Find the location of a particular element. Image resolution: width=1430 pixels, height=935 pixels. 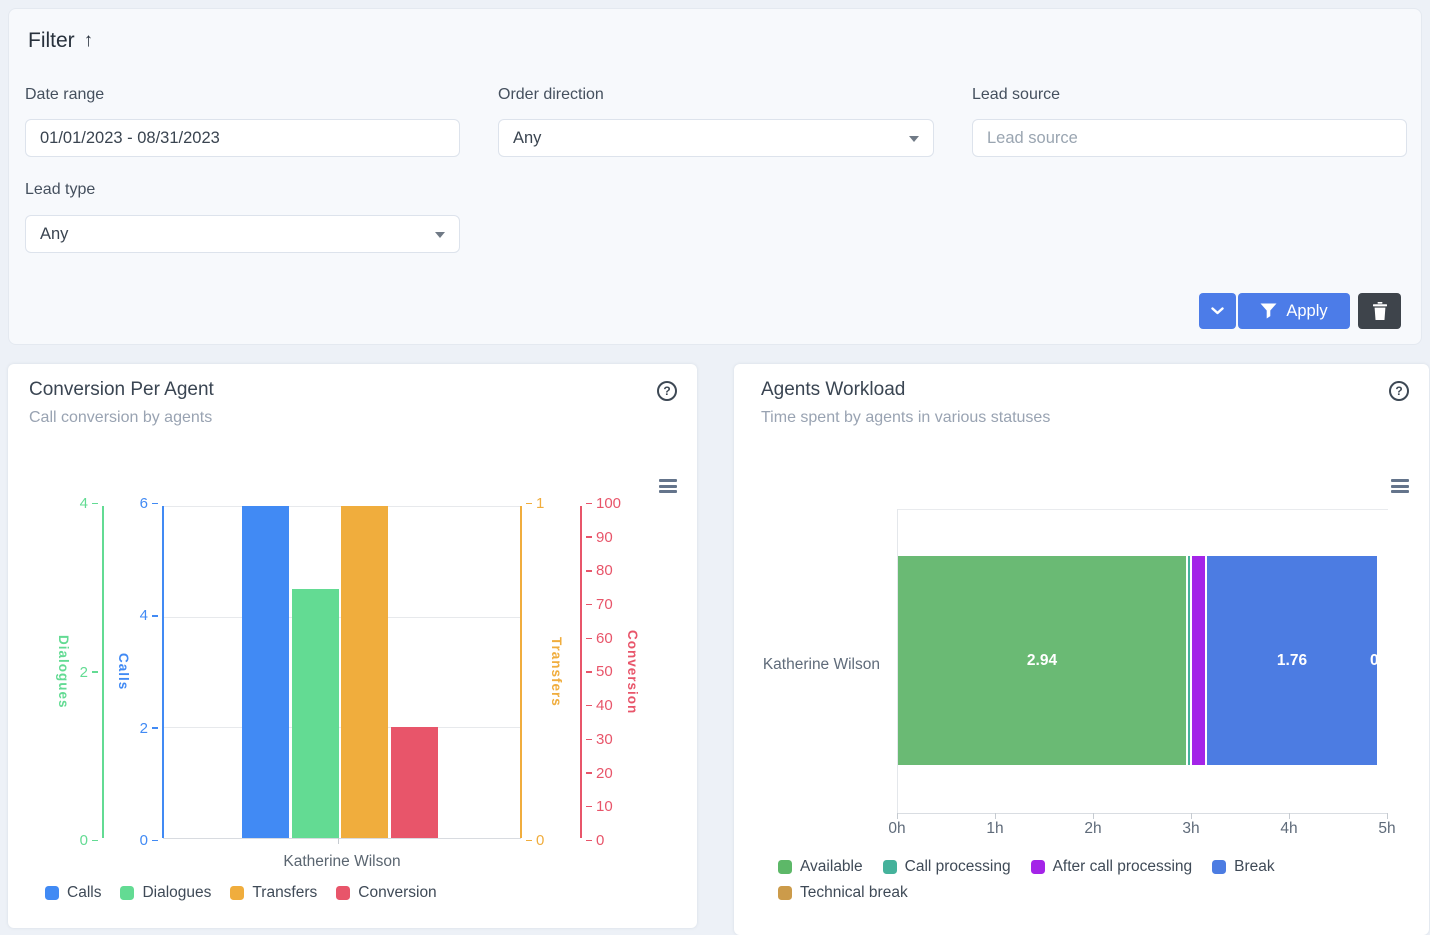

legend-item-call-processing: Call processing is located at coordinates (946, 867).